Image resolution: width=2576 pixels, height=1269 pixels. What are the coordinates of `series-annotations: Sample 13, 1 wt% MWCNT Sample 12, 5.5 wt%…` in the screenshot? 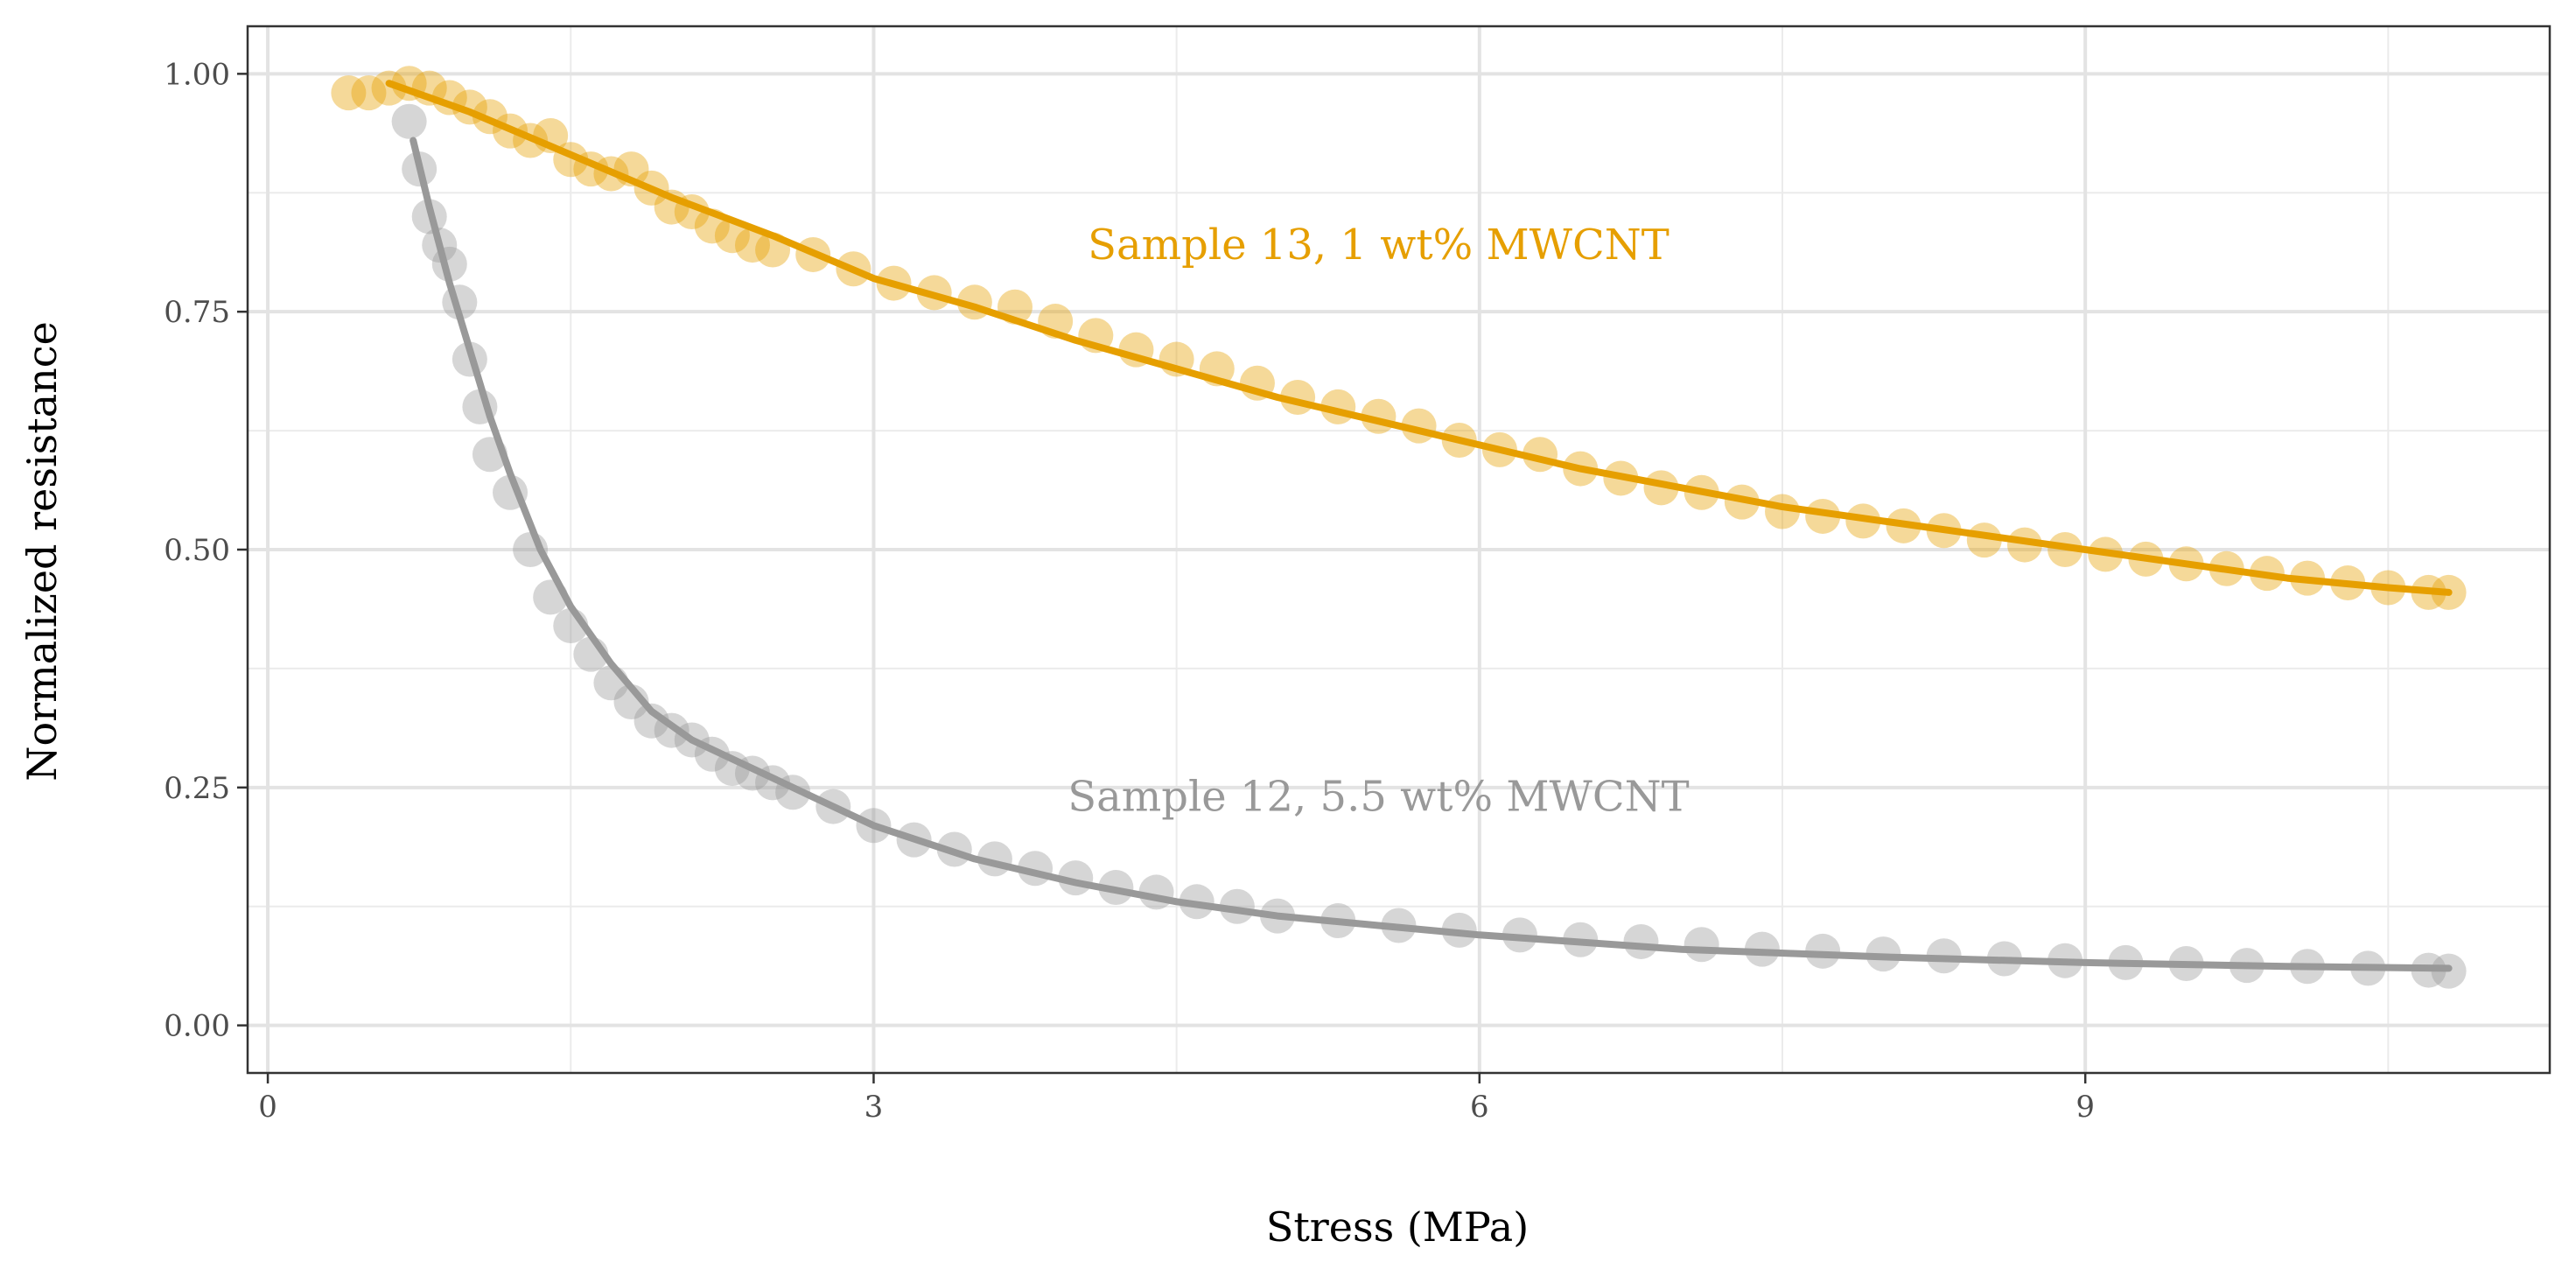 It's located at (1378, 521).